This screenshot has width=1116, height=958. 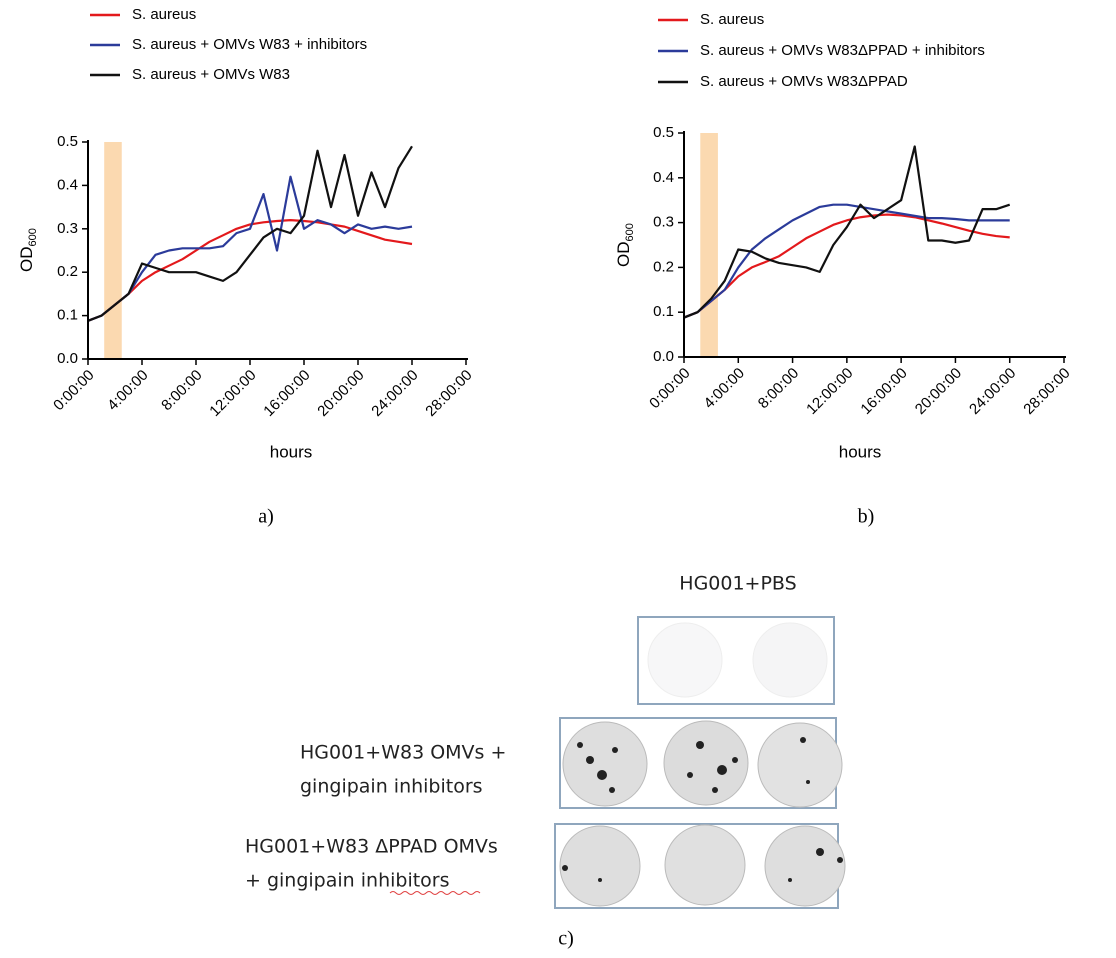 I want to click on legend-label: S. aureus + OMVs W83ΔPPAD, so click(x=804, y=81).